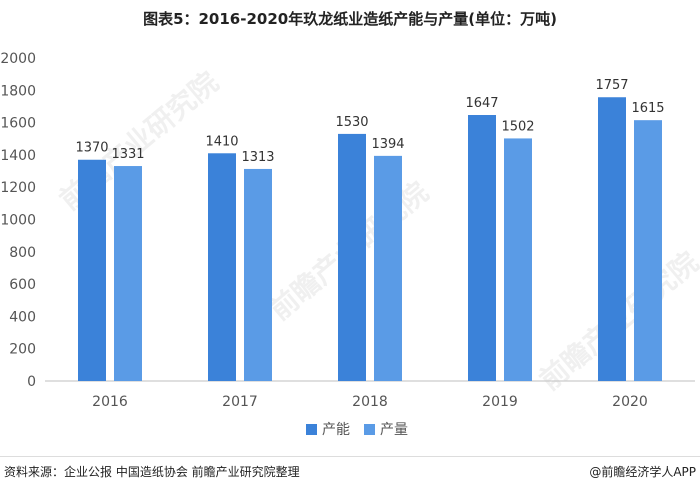 The height and width of the screenshot is (489, 700). Describe the element at coordinates (18, 124) in the screenshot. I see `y-tick-label: 1600` at that location.